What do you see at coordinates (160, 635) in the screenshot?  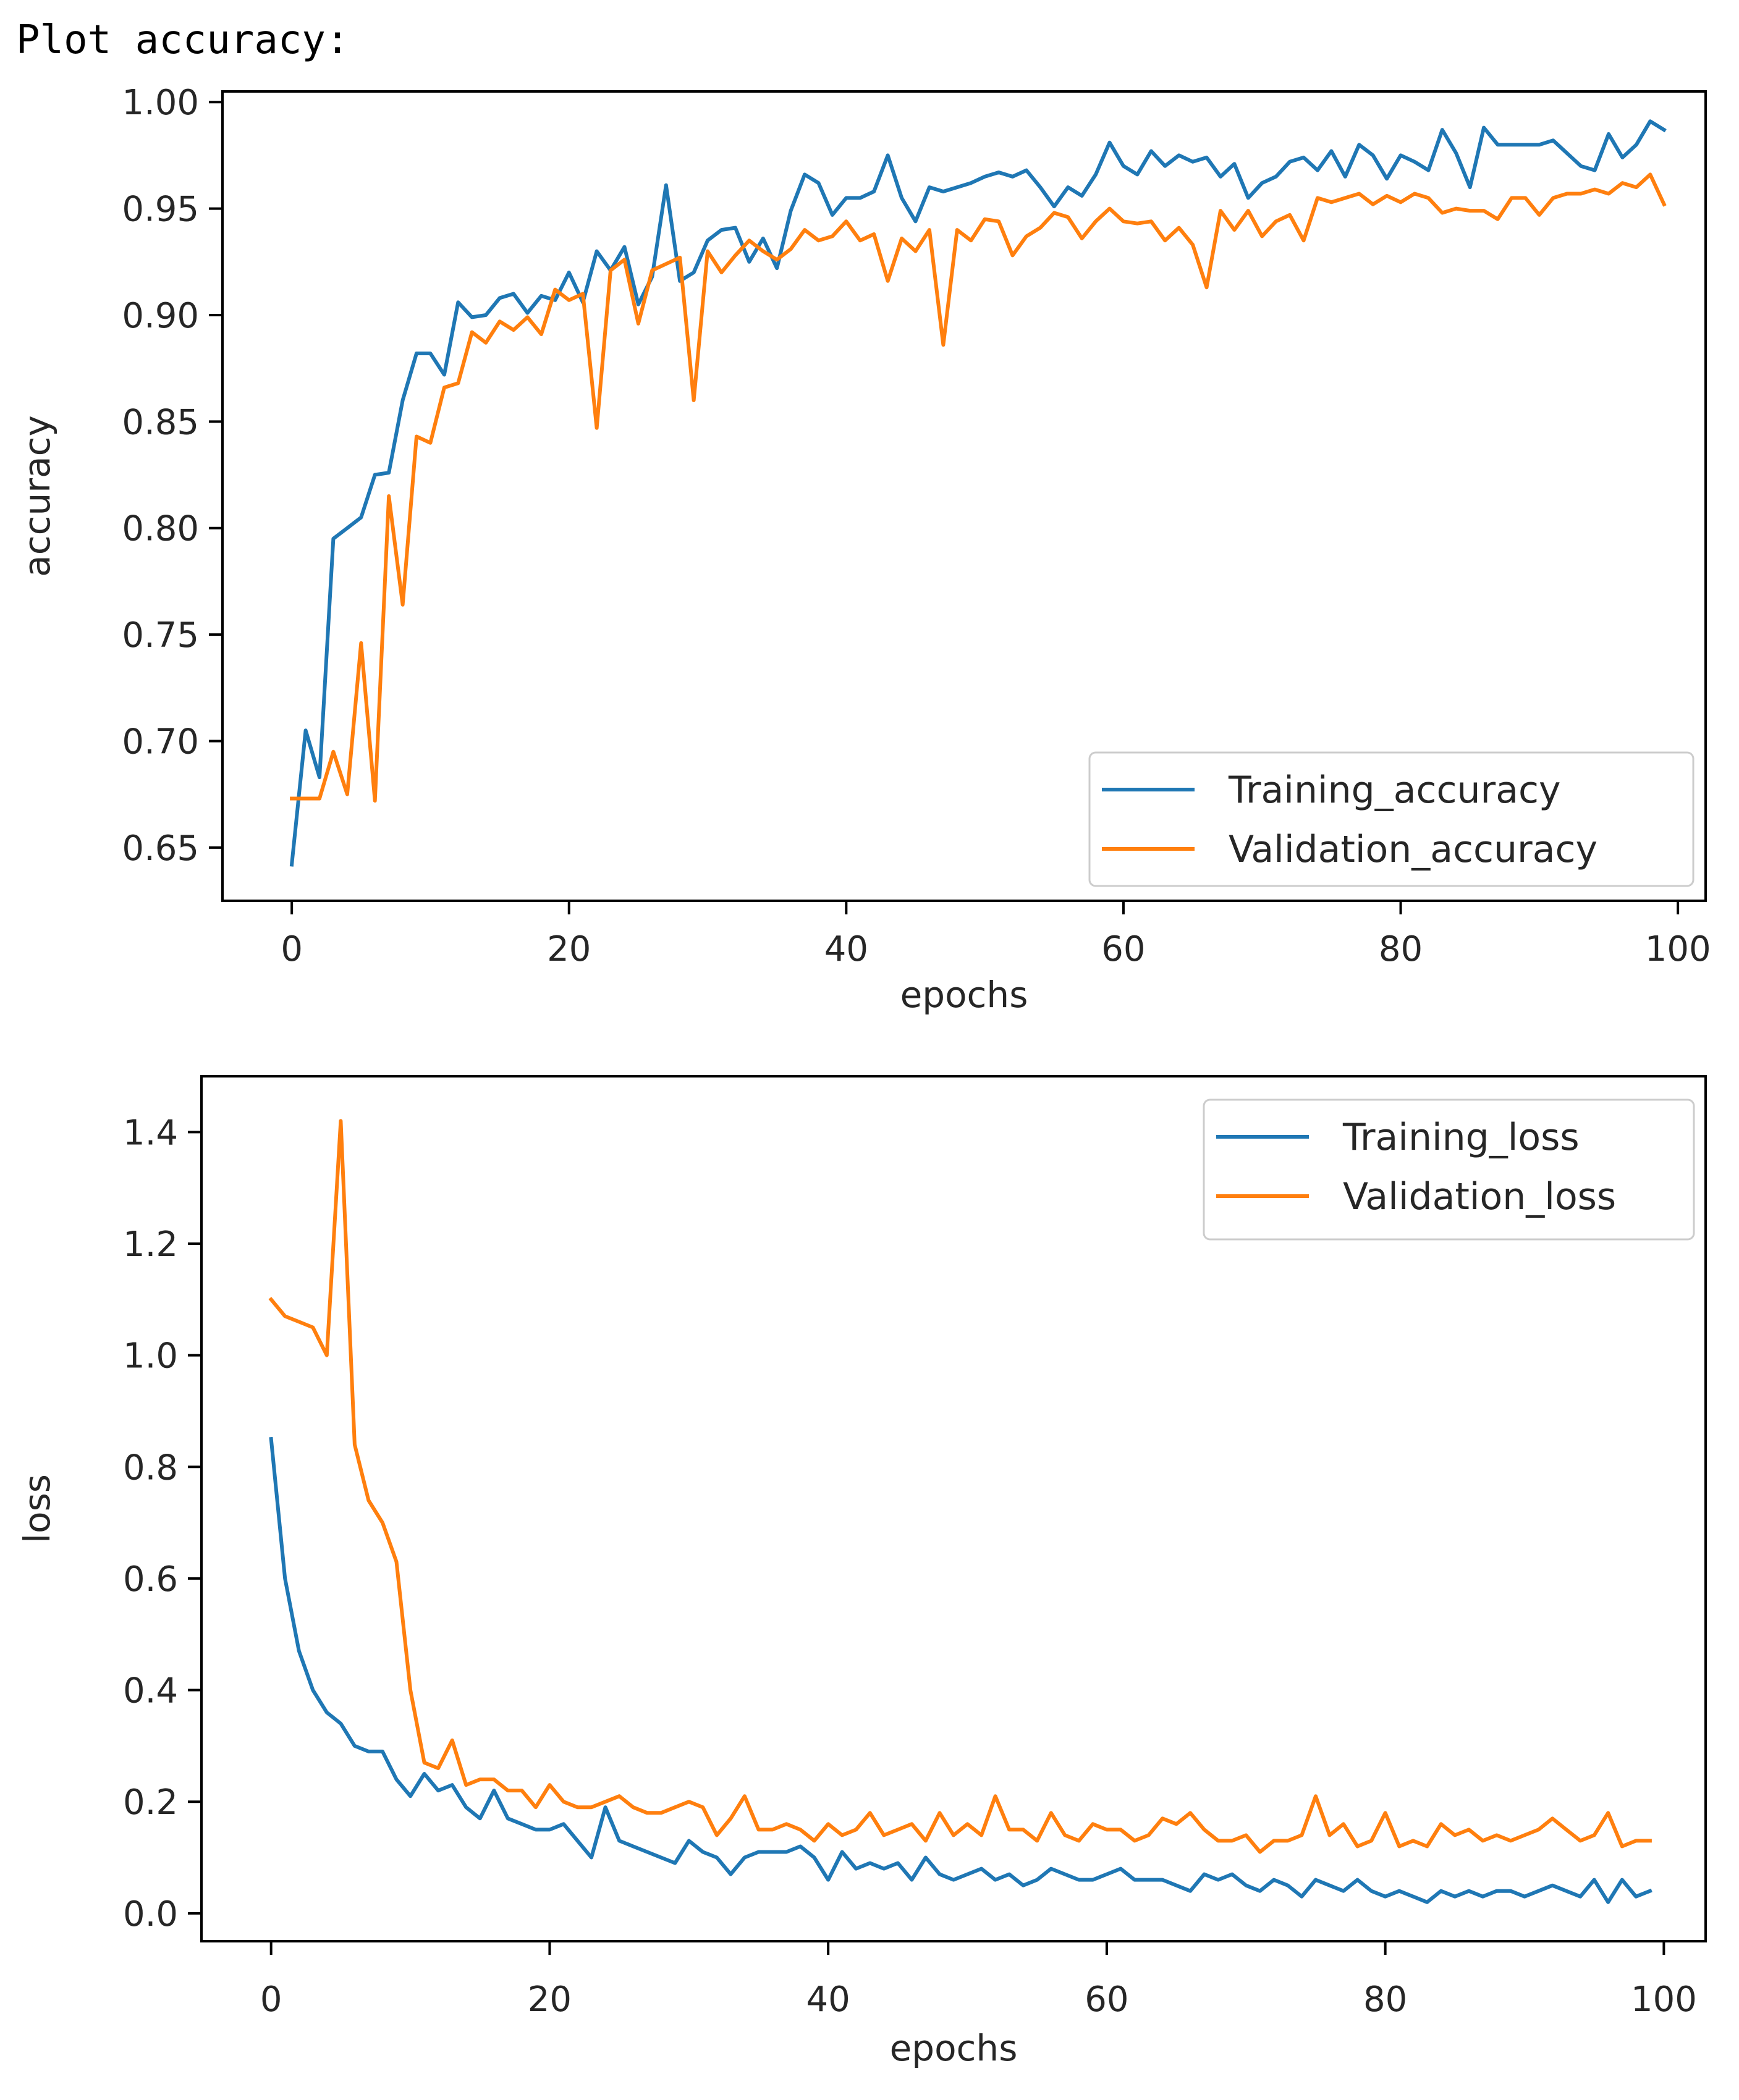 I see `y-tick-label: 0.75` at bounding box center [160, 635].